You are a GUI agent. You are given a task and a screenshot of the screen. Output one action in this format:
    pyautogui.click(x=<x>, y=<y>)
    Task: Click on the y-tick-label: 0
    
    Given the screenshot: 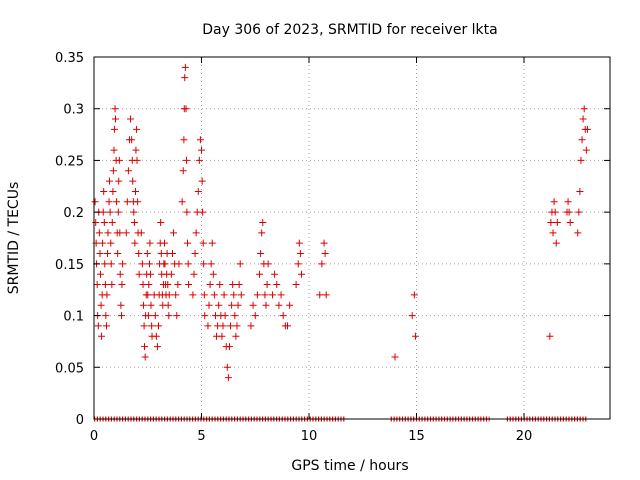 What is the action you would take?
    pyautogui.click(x=80, y=420)
    